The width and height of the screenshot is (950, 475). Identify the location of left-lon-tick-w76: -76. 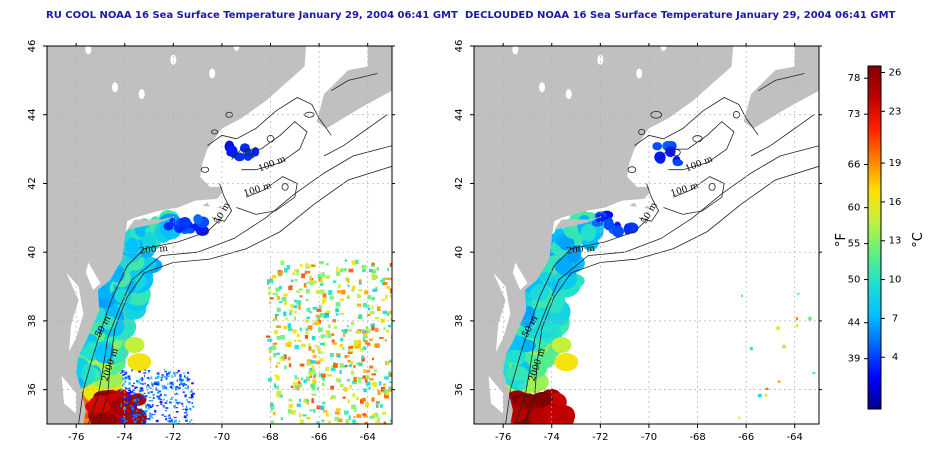
(76, 437).